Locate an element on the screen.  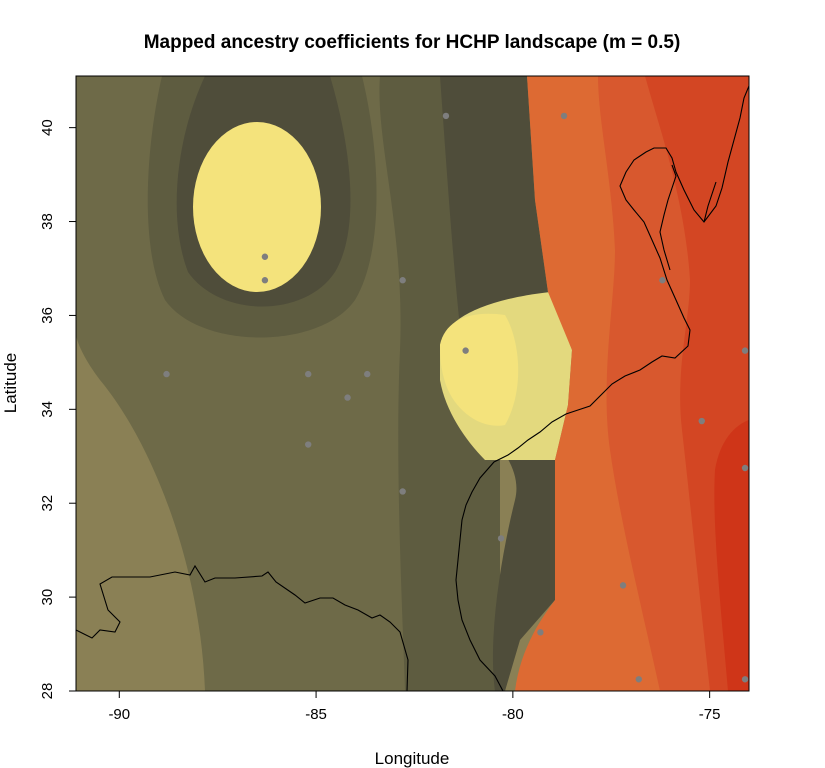
delaware-bay is located at coordinates (710, 202).